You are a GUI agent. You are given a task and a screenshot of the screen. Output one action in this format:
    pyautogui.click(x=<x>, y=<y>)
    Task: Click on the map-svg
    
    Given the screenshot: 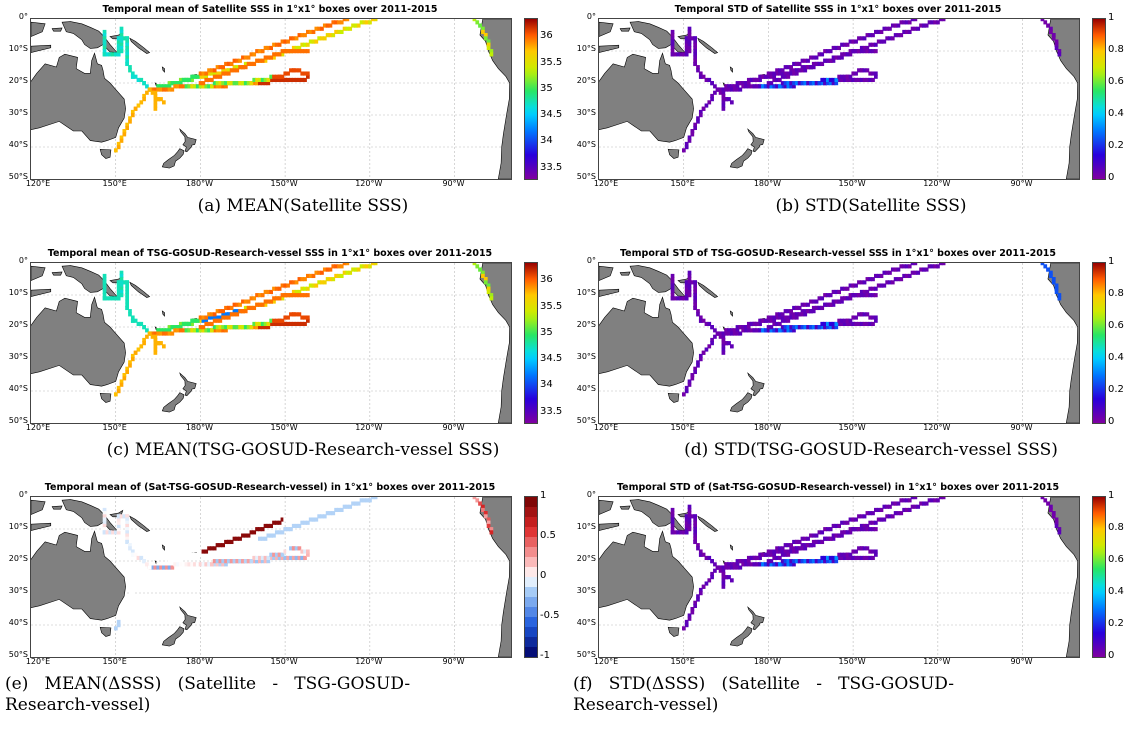 What is the action you would take?
    pyautogui.click(x=271, y=577)
    